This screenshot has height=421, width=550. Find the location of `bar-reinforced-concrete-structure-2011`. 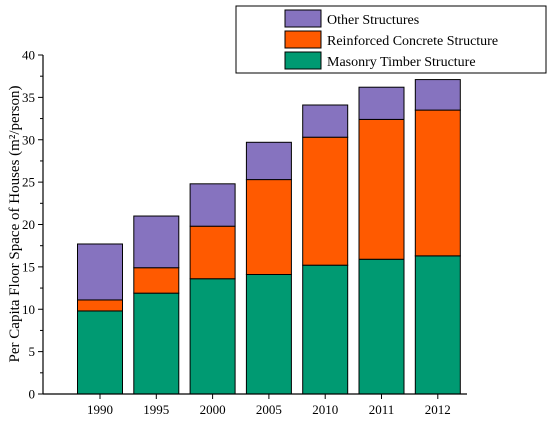

bar-reinforced-concrete-structure-2011 is located at coordinates (381, 189).